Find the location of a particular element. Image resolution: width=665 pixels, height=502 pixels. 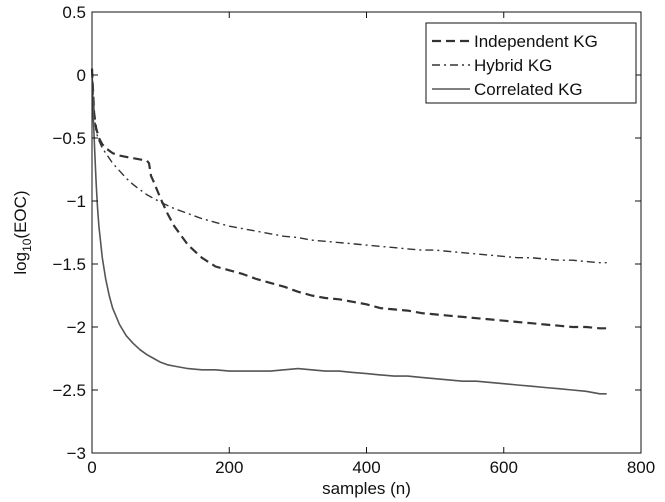

y-axis-label-rest: (EOC) is located at coordinates (20, 214).